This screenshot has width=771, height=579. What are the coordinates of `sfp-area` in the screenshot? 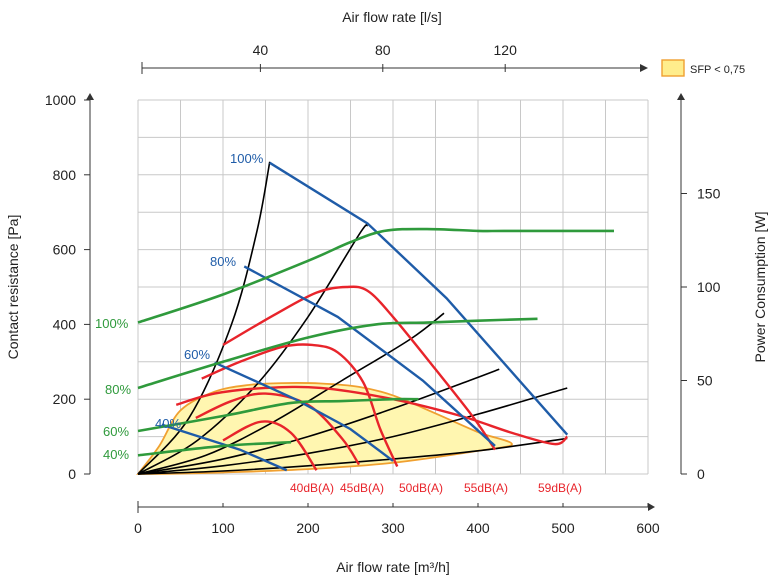 It's located at (324, 428).